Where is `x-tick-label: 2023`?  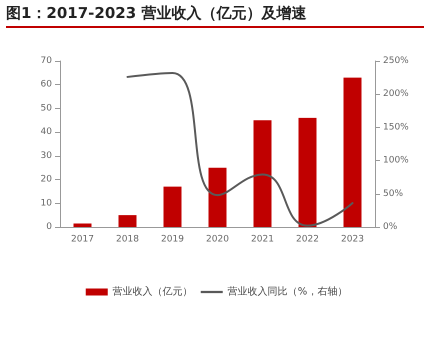
x-tick-label: 2023 is located at coordinates (352, 239).